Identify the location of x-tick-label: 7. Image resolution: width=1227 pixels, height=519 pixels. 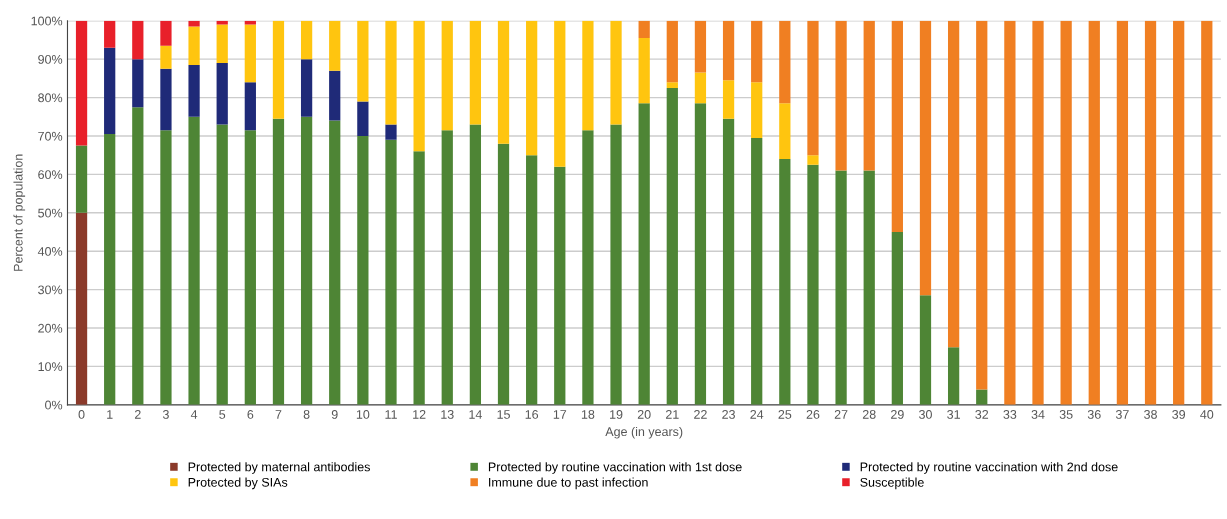
(278, 414).